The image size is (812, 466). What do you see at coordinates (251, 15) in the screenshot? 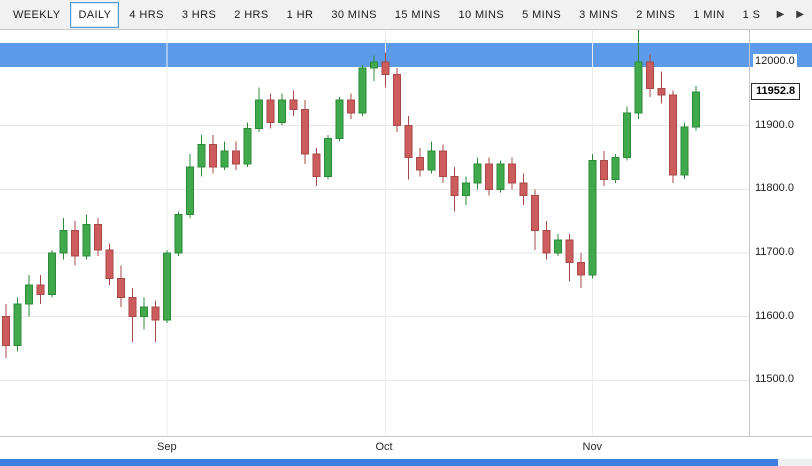
I see `timeframe-button-2-hrs: 2 HRS` at bounding box center [251, 15].